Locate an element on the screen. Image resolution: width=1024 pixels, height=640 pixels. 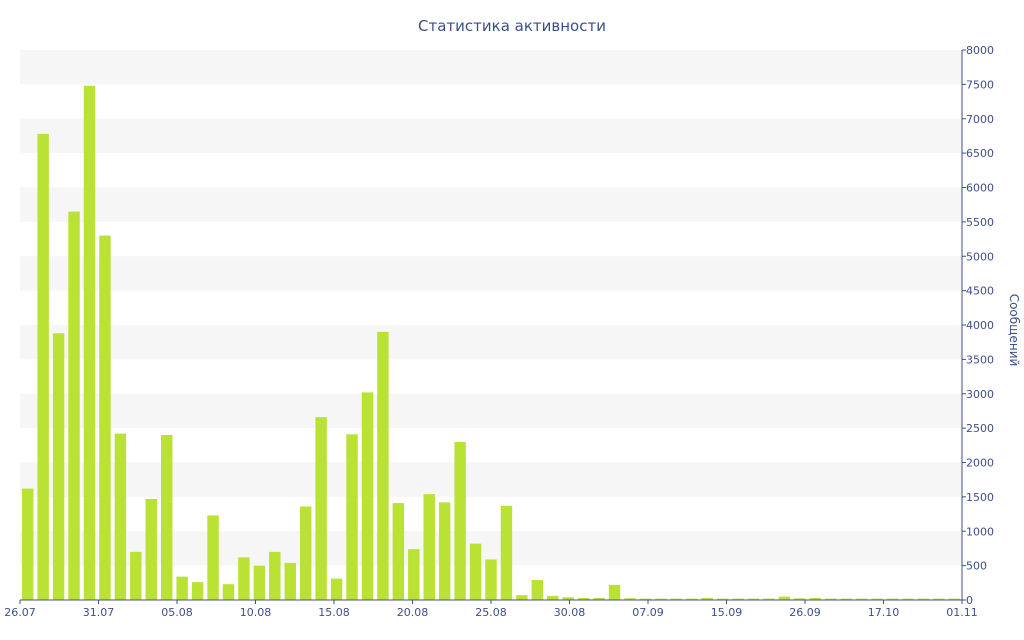
y-tick-label: 0 is located at coordinates (969, 600).